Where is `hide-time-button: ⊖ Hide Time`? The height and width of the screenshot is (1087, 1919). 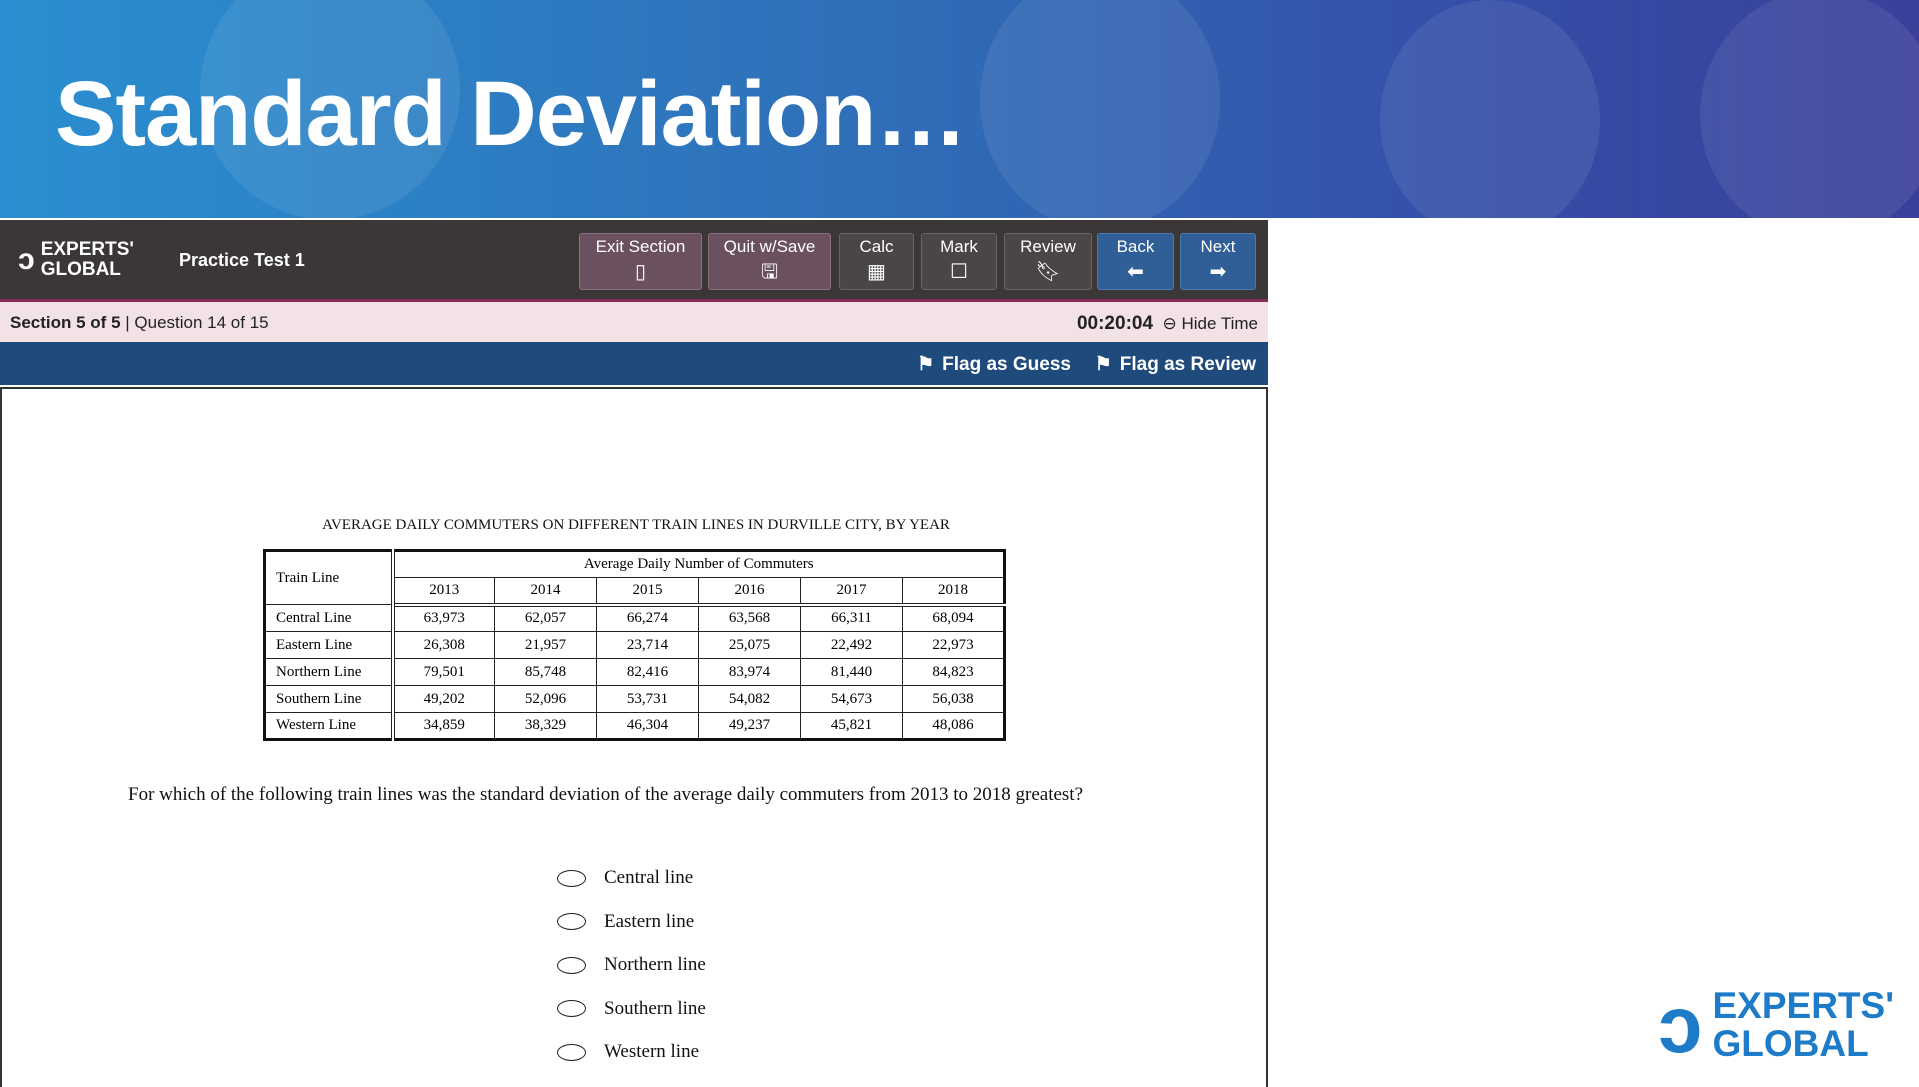
hide-time-button: ⊖ Hide Time is located at coordinates (1210, 323).